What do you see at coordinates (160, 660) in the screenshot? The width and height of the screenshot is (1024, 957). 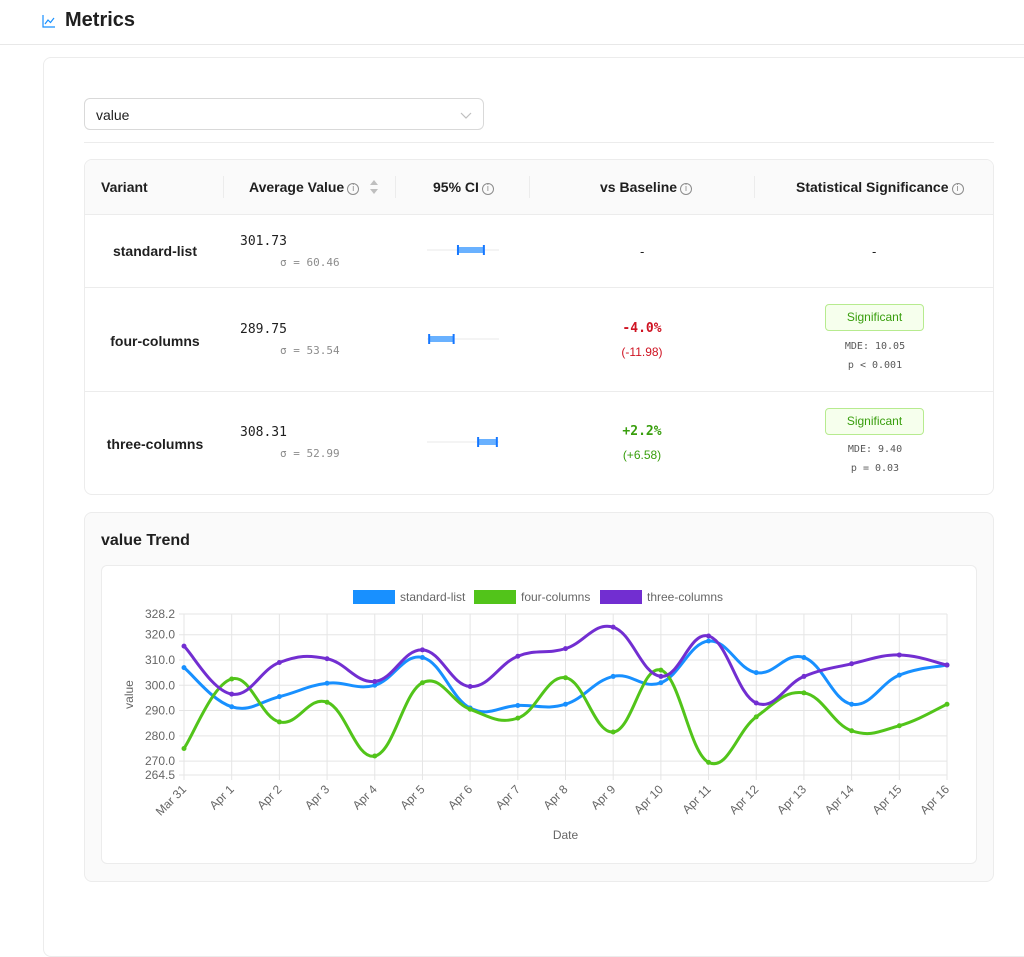 I see `y-tick-label: 310.0` at bounding box center [160, 660].